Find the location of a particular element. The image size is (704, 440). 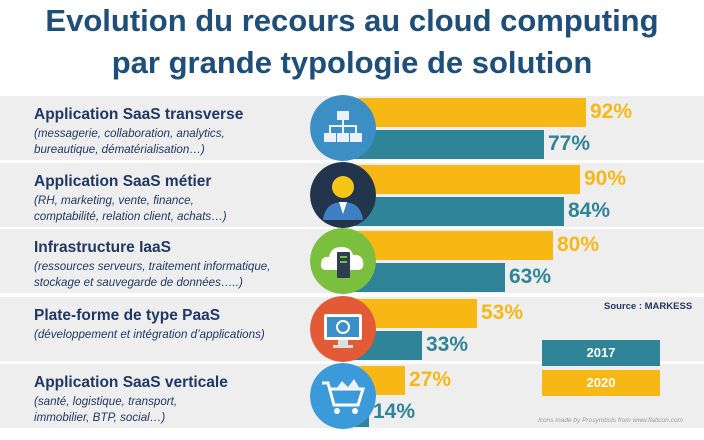

value-label-2020: 53% is located at coordinates (502, 312).